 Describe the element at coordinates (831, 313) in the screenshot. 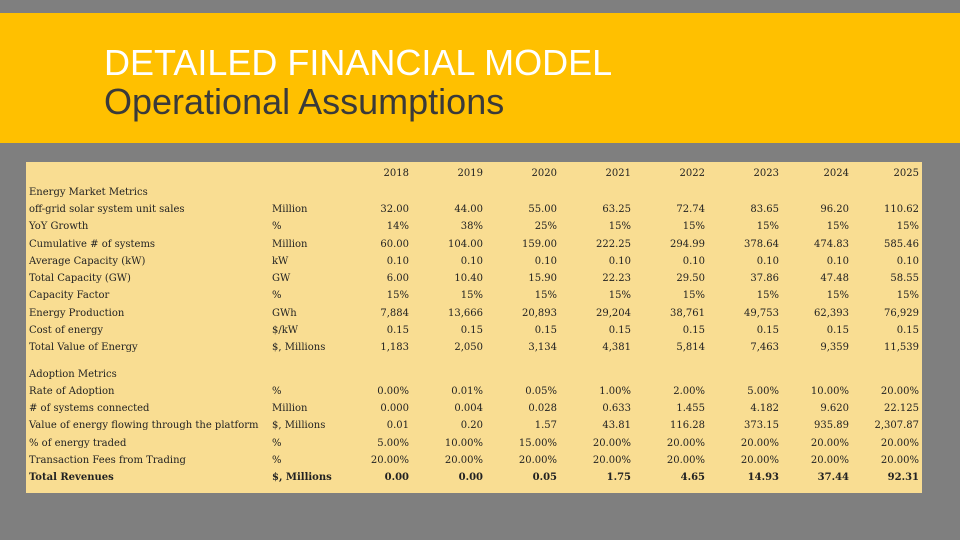

I see `value-cell: 62,393` at that location.